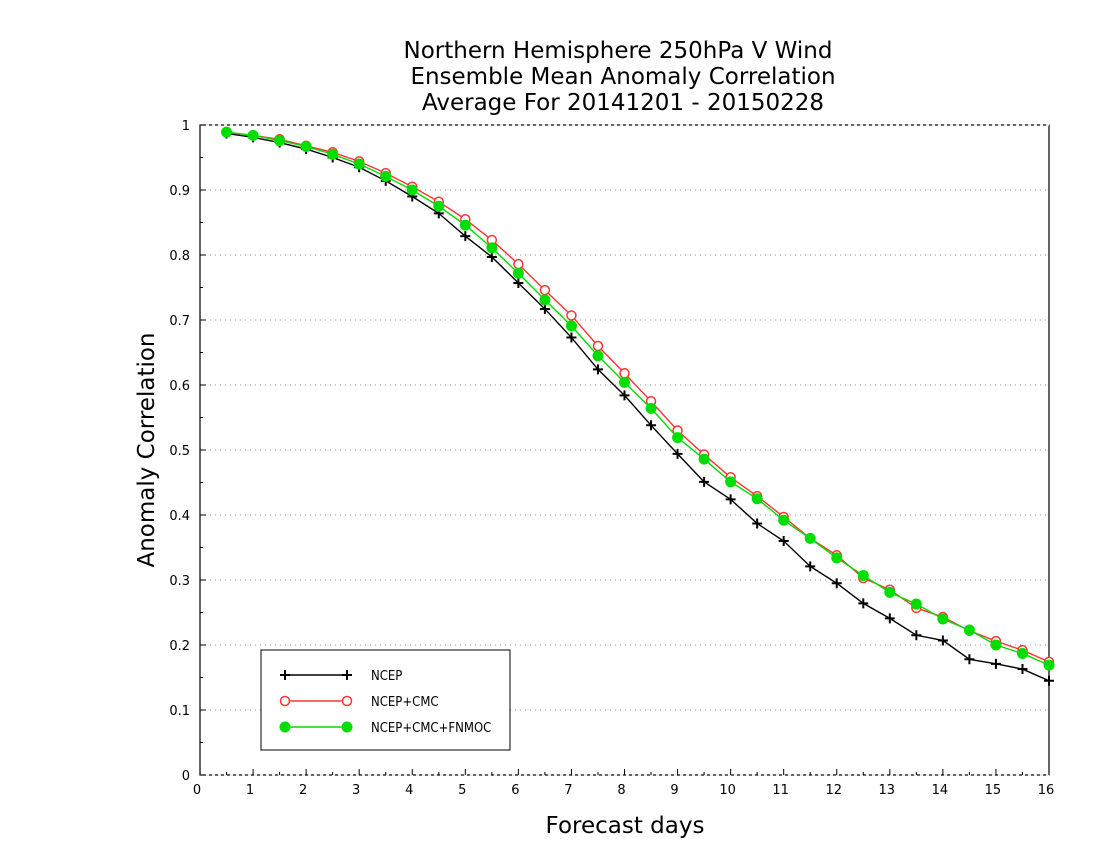 This screenshot has height=850, width=1100. What do you see at coordinates (359, 702) in the screenshot?
I see `legend-item: NCEP+CMC` at bounding box center [359, 702].